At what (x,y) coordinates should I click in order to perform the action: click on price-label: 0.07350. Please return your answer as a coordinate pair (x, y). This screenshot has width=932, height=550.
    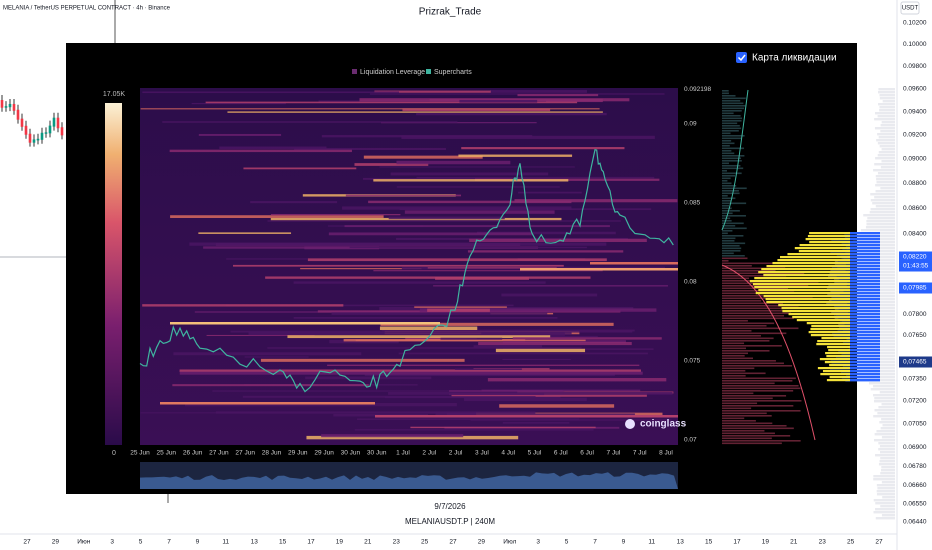
    Looking at the image, I should click on (915, 378).